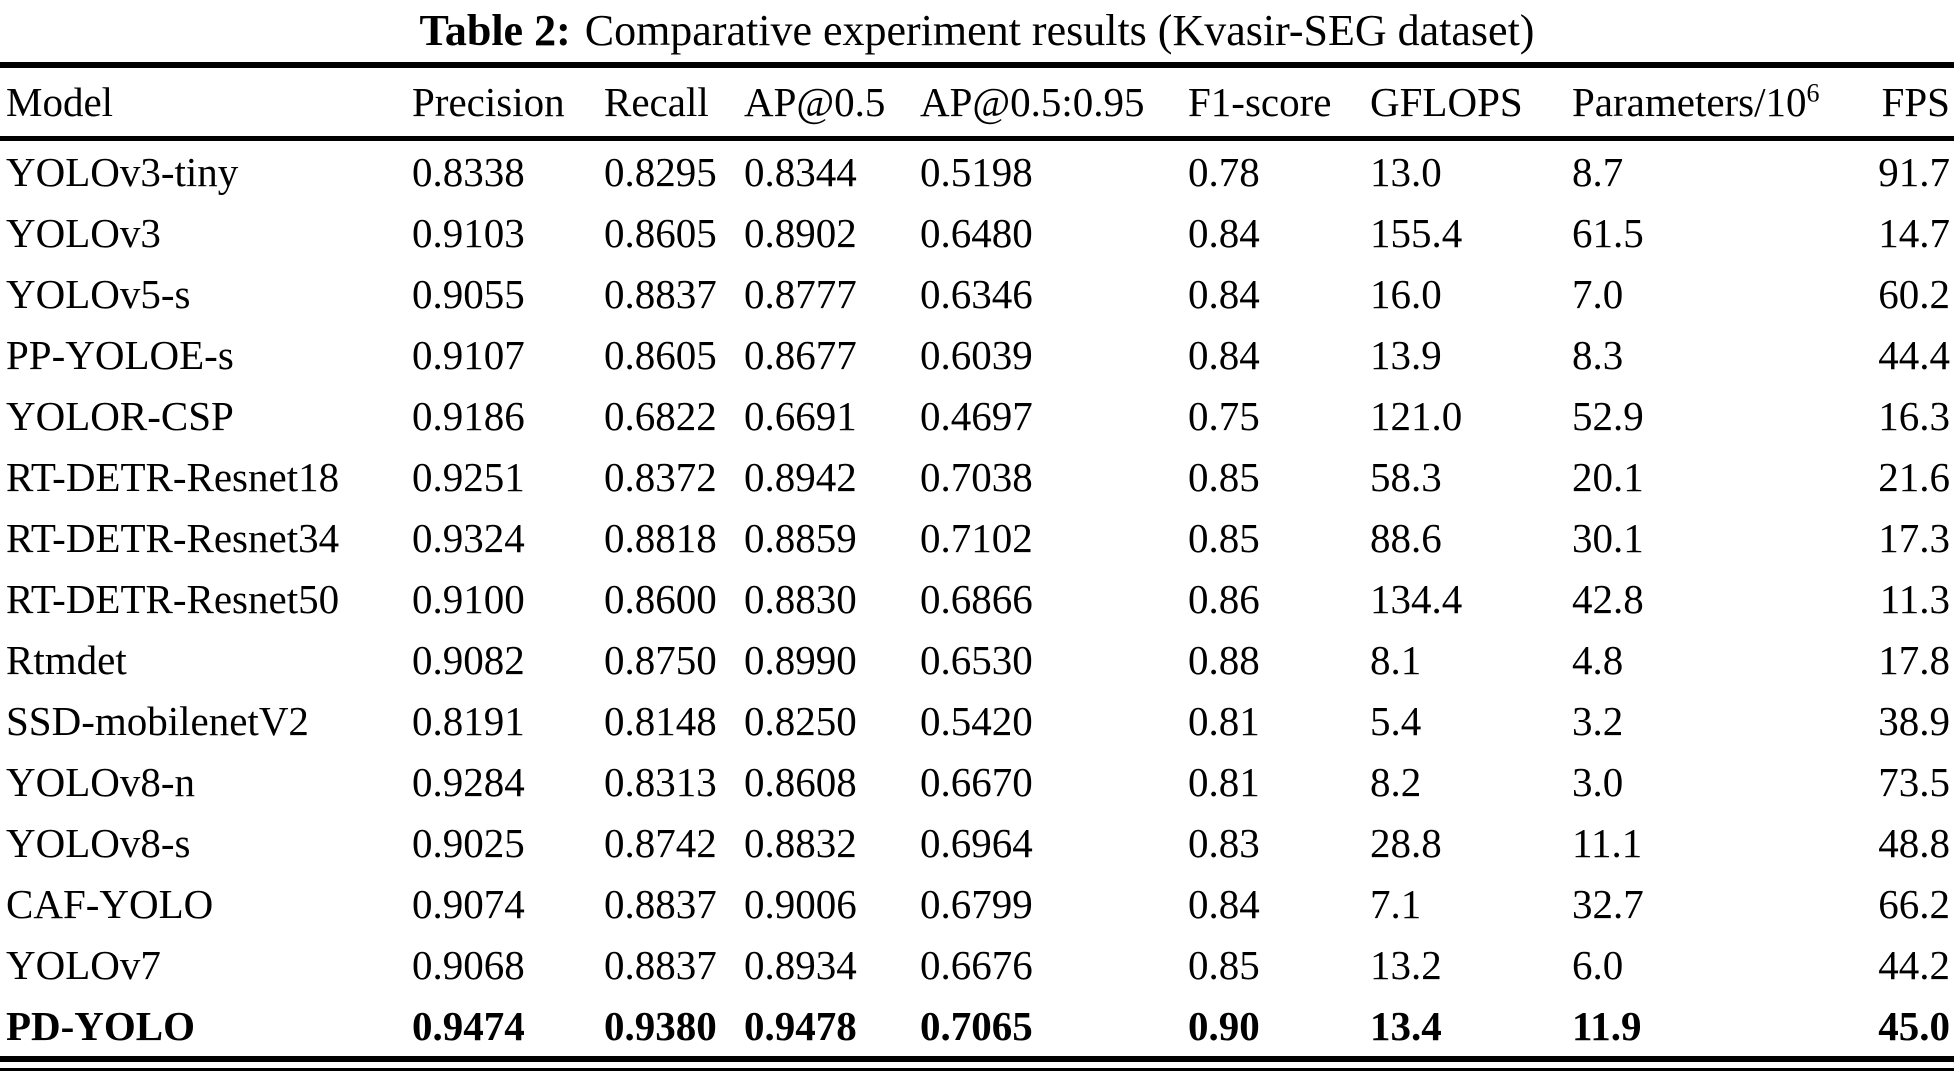  Describe the element at coordinates (468, 354) in the screenshot. I see `precision-cell: 0.9107` at that location.